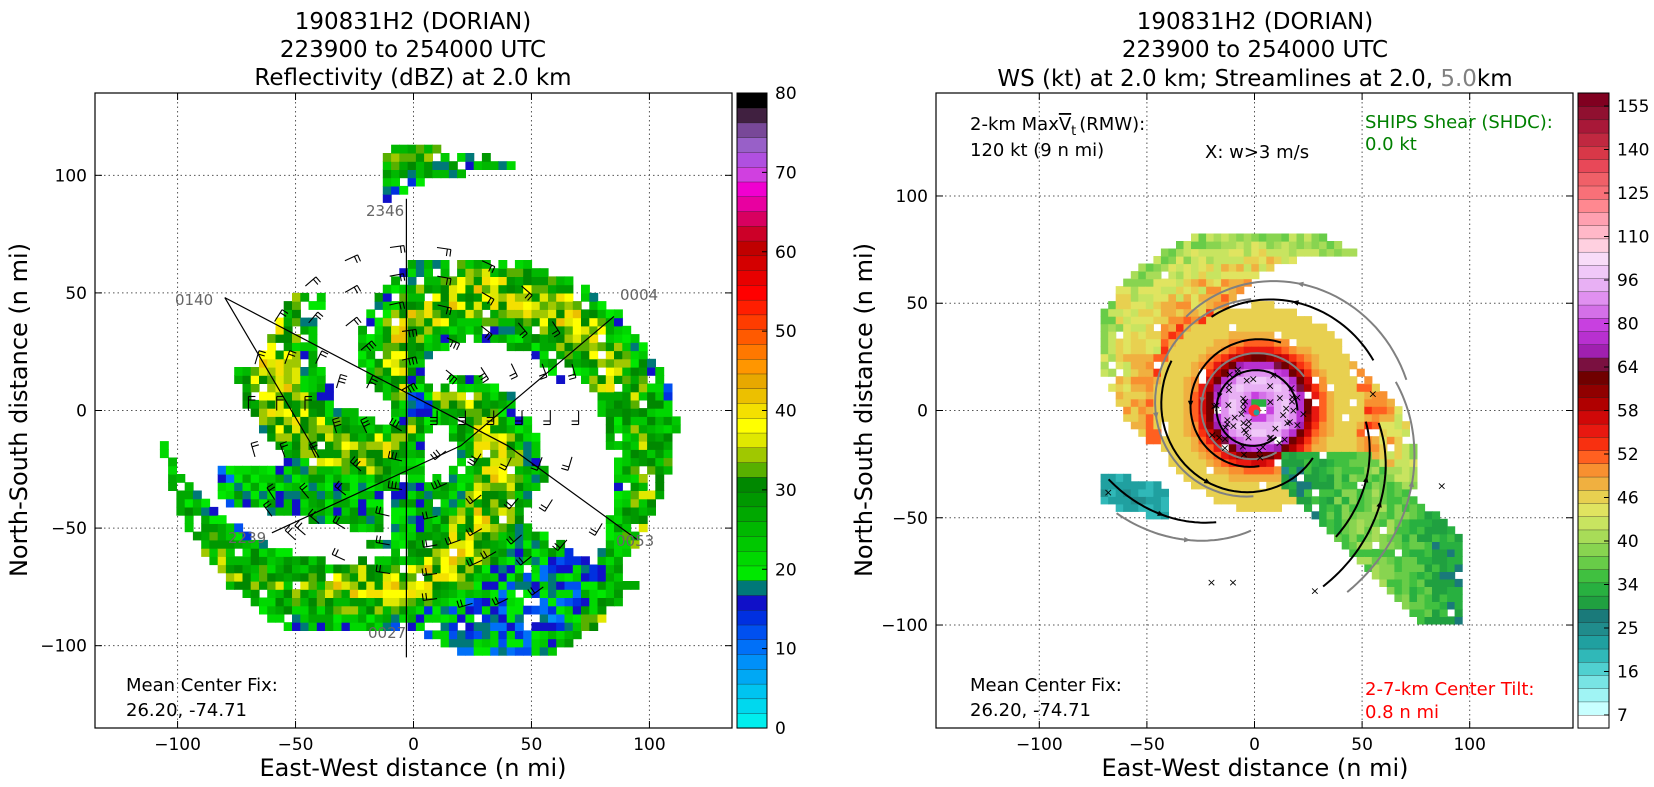  Describe the element at coordinates (1628, 586) in the screenshot. I see `colorbar-tick-label: 34` at that location.